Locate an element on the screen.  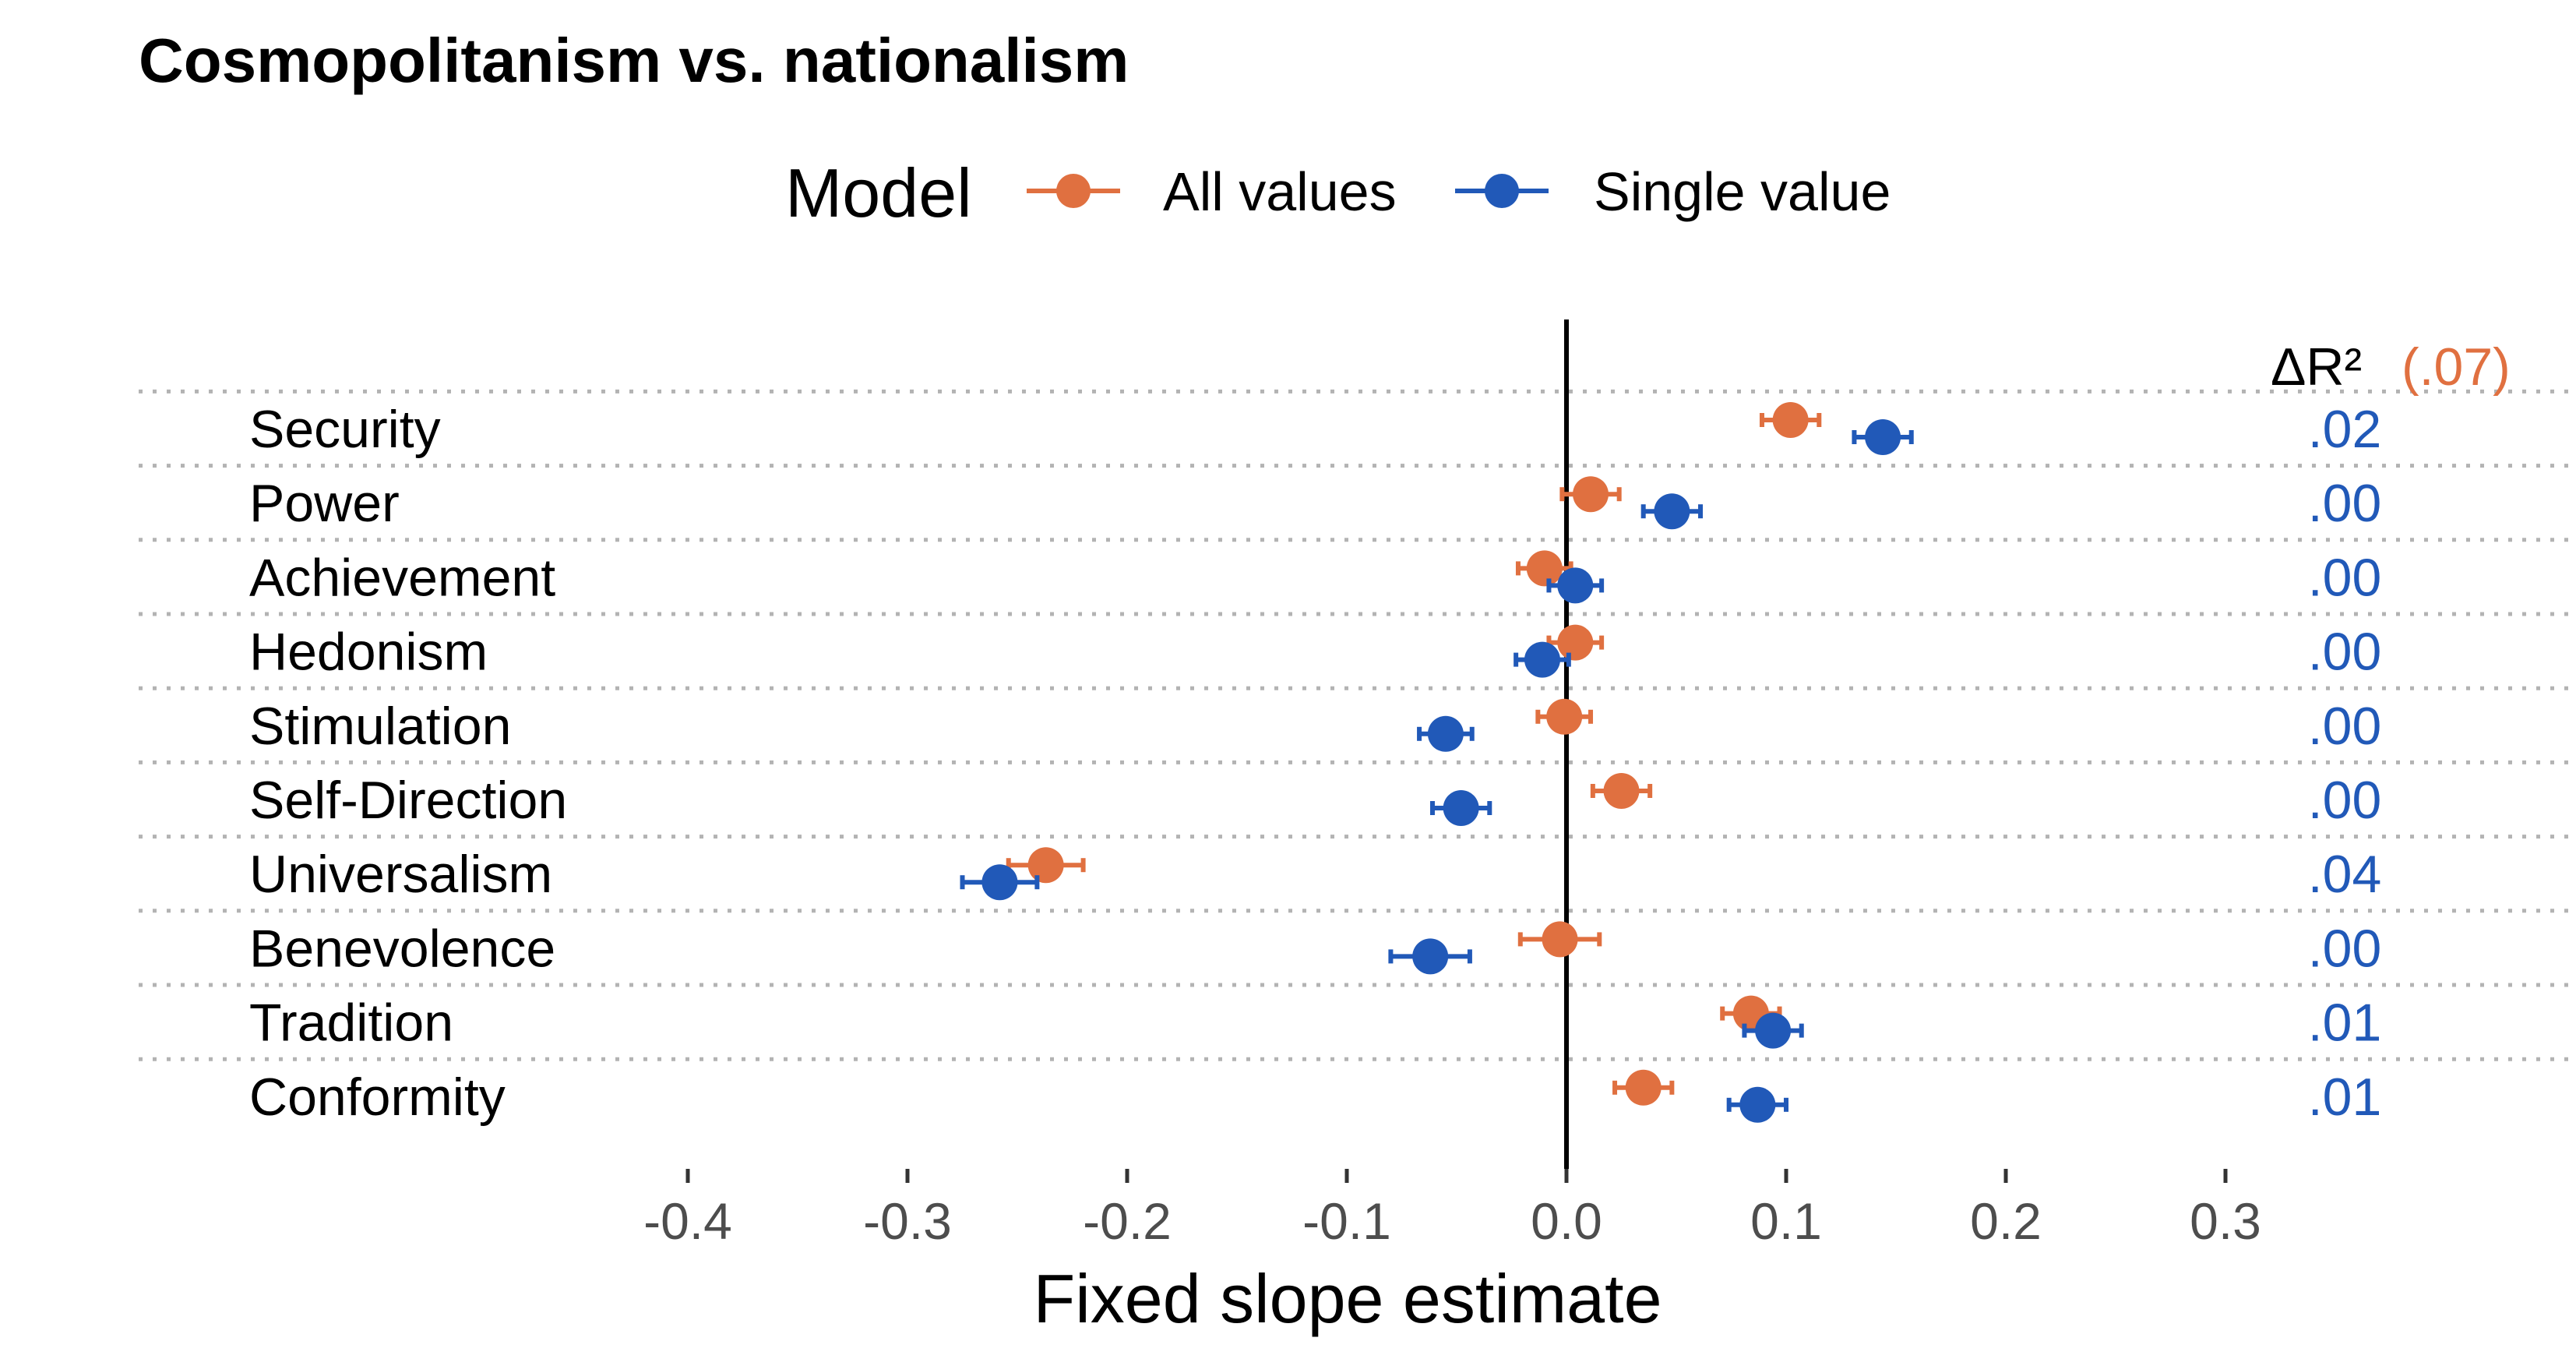
category-label: Universalism is located at coordinates (400, 875).